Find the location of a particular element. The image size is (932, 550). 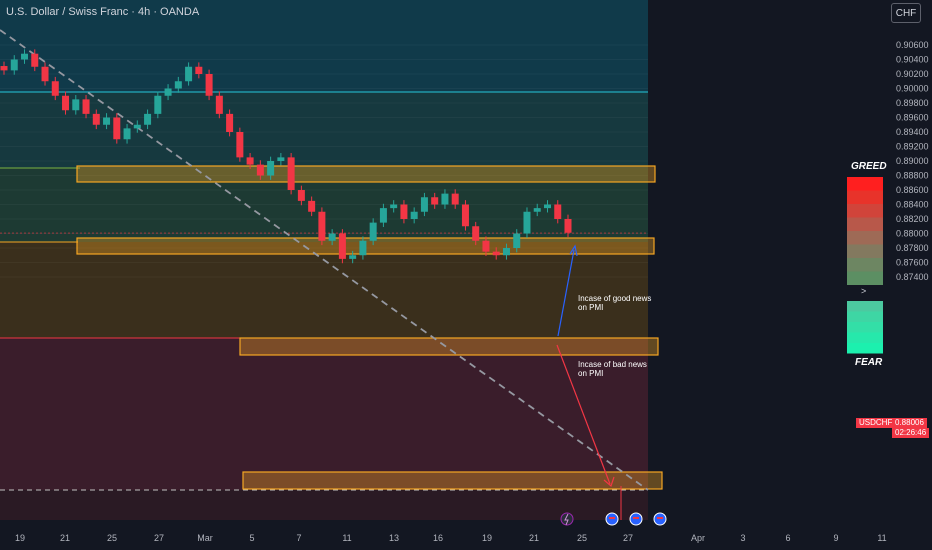

x-tick-label-1: 21 is located at coordinates (65, 538).